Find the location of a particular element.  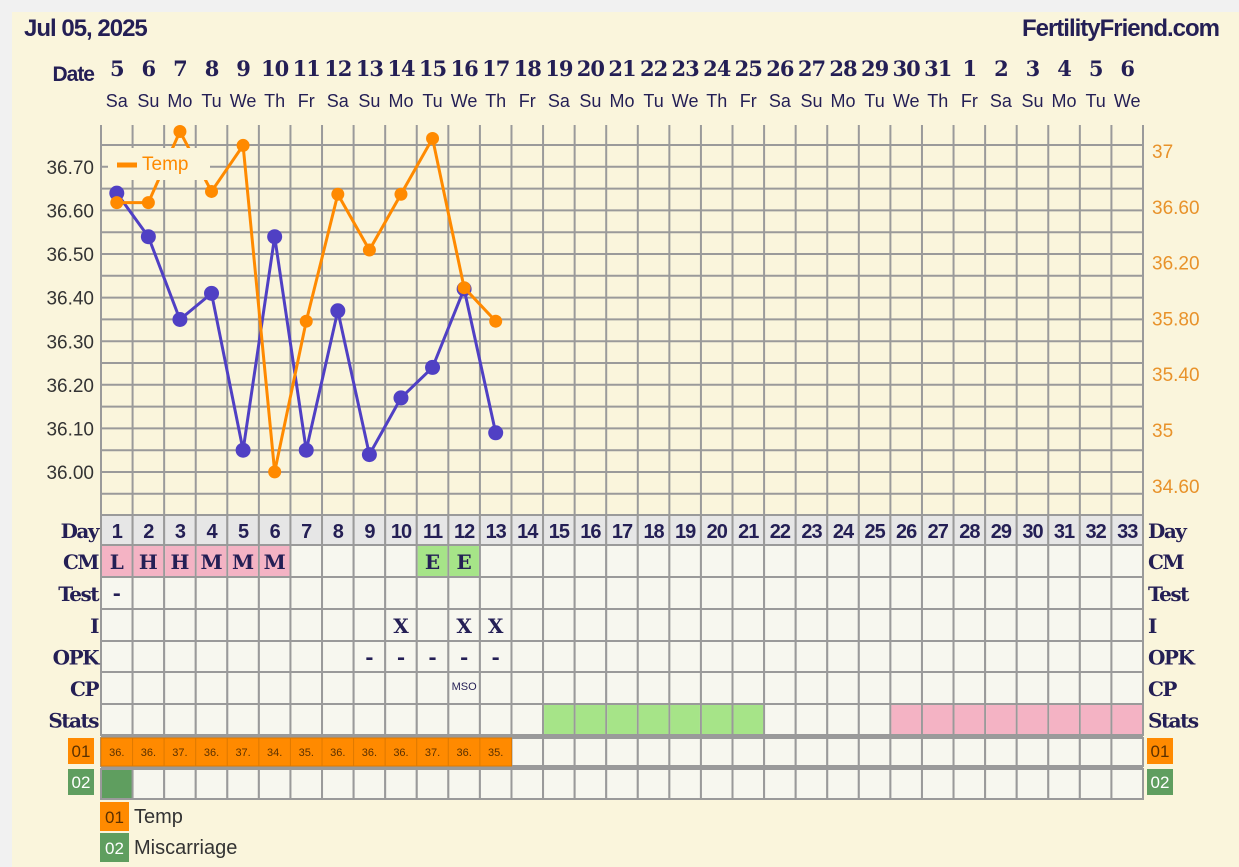

cycle-day-number: 32 is located at coordinates (1096, 532).